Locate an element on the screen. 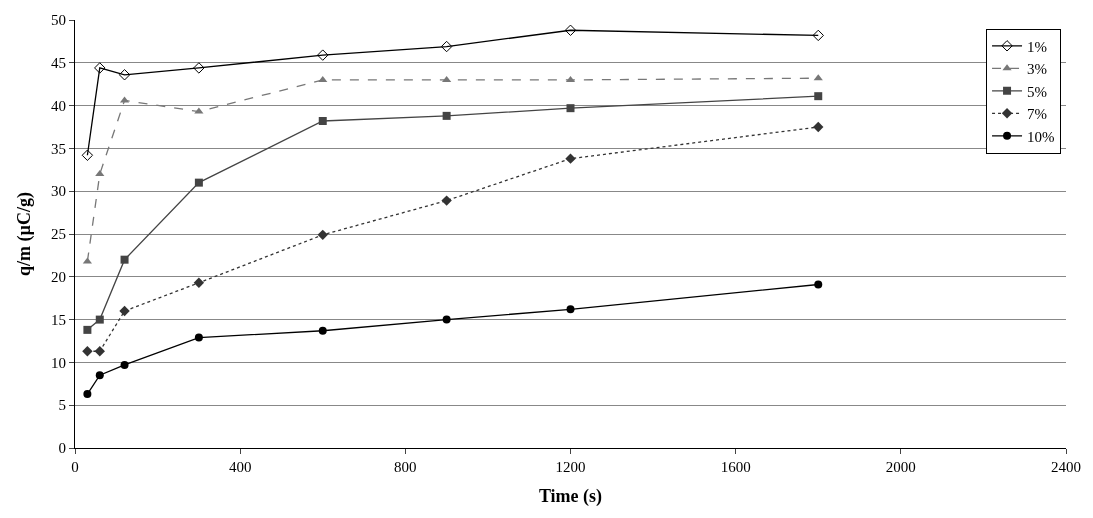 The height and width of the screenshot is (518, 1093). y-tick-label: 50 is located at coordinates (58, 20).